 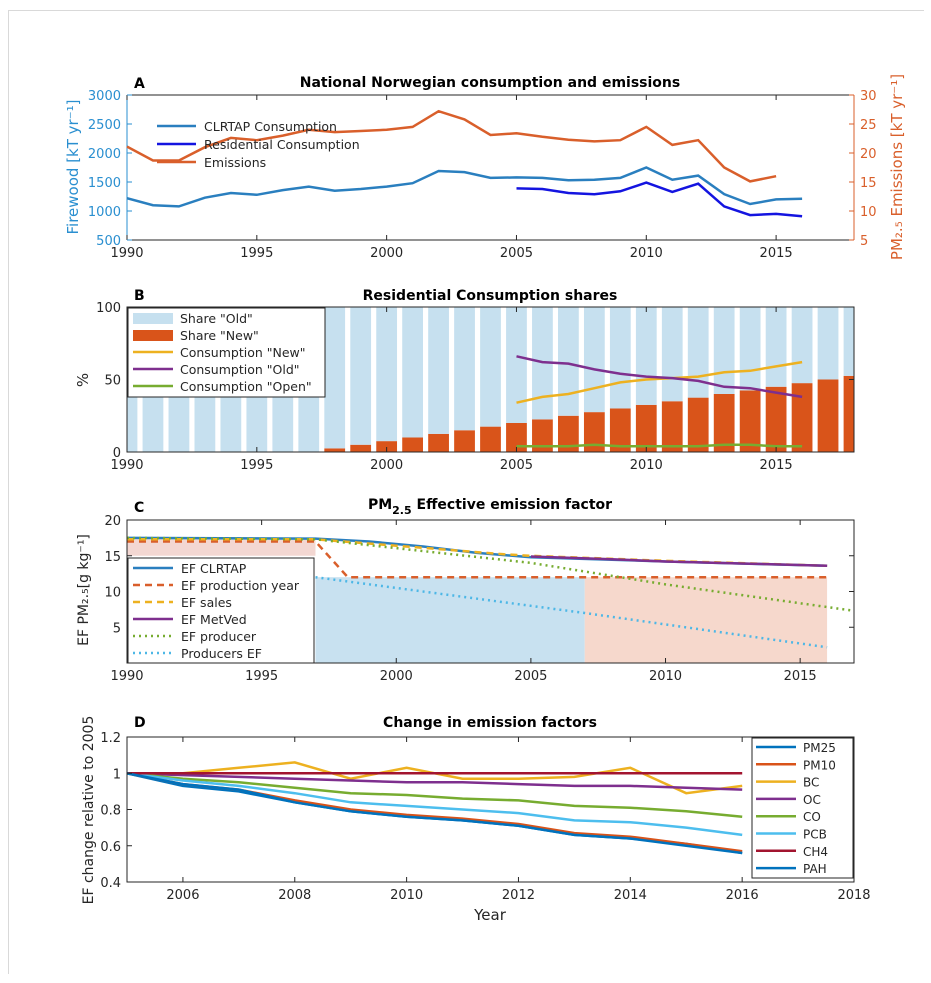 What do you see at coordinates (868, 183) in the screenshot?
I see `panel-a-y-tick-right: 15` at bounding box center [868, 183].